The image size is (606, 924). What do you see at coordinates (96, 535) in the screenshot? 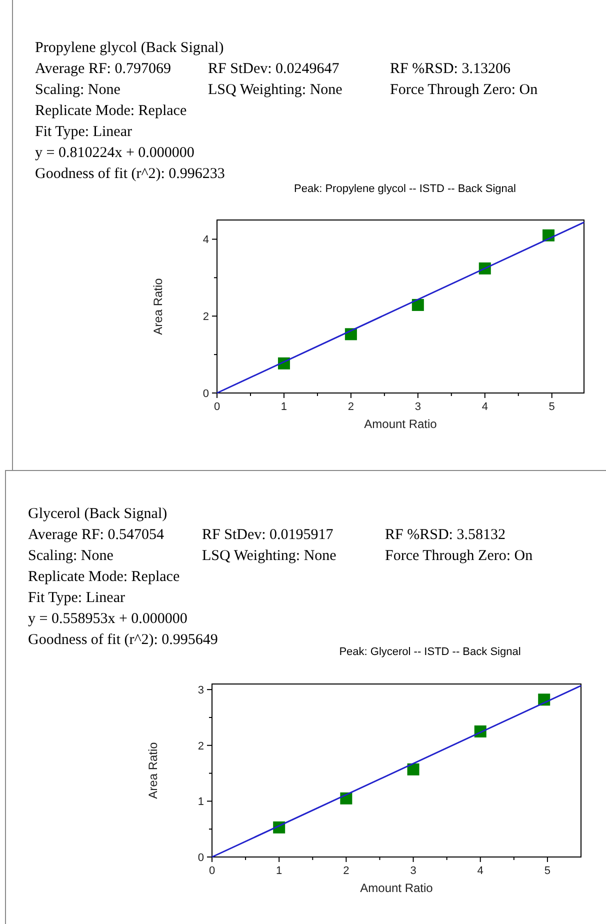
I see `text: Average RF: 0.547054` at bounding box center [96, 535].